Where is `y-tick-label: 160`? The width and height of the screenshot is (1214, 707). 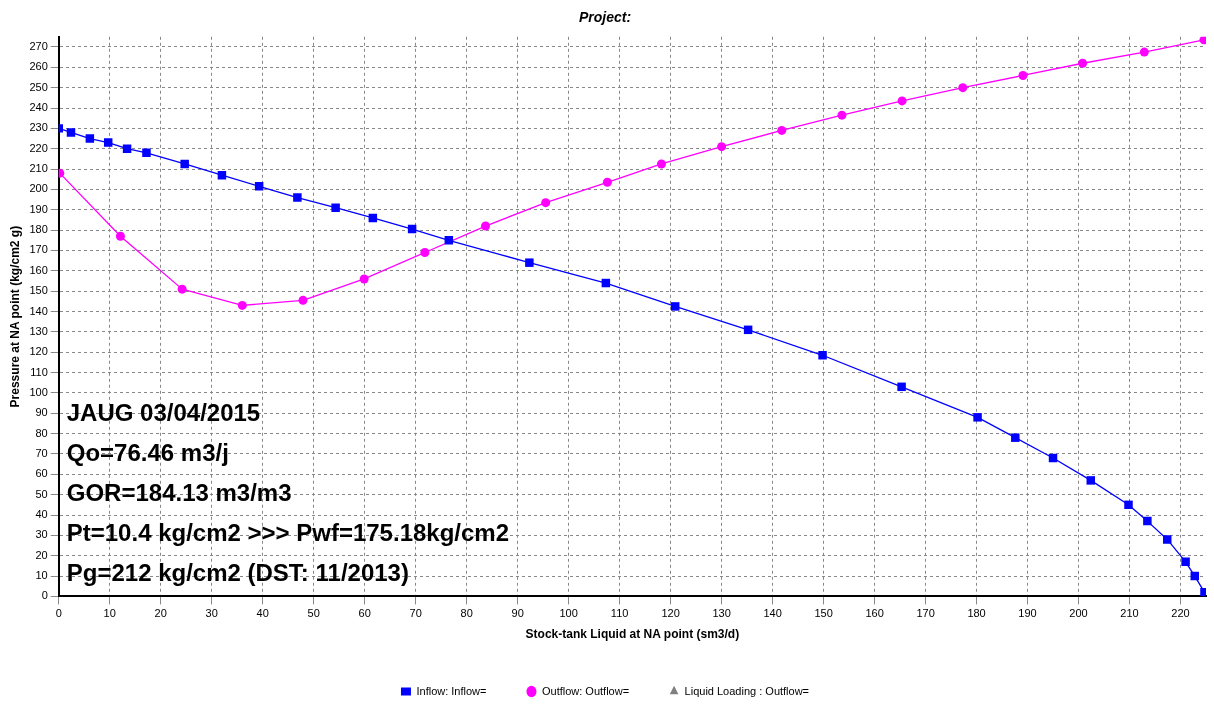
y-tick-label: 160 is located at coordinates (38, 269).